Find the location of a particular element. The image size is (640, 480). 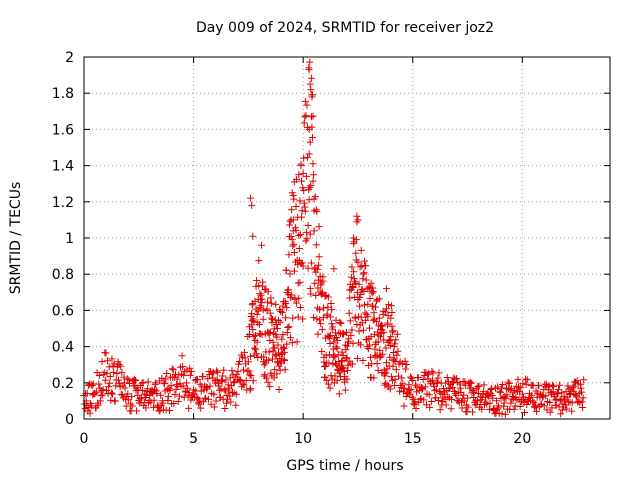

y-tick-label: 1.8 is located at coordinates (63, 94).